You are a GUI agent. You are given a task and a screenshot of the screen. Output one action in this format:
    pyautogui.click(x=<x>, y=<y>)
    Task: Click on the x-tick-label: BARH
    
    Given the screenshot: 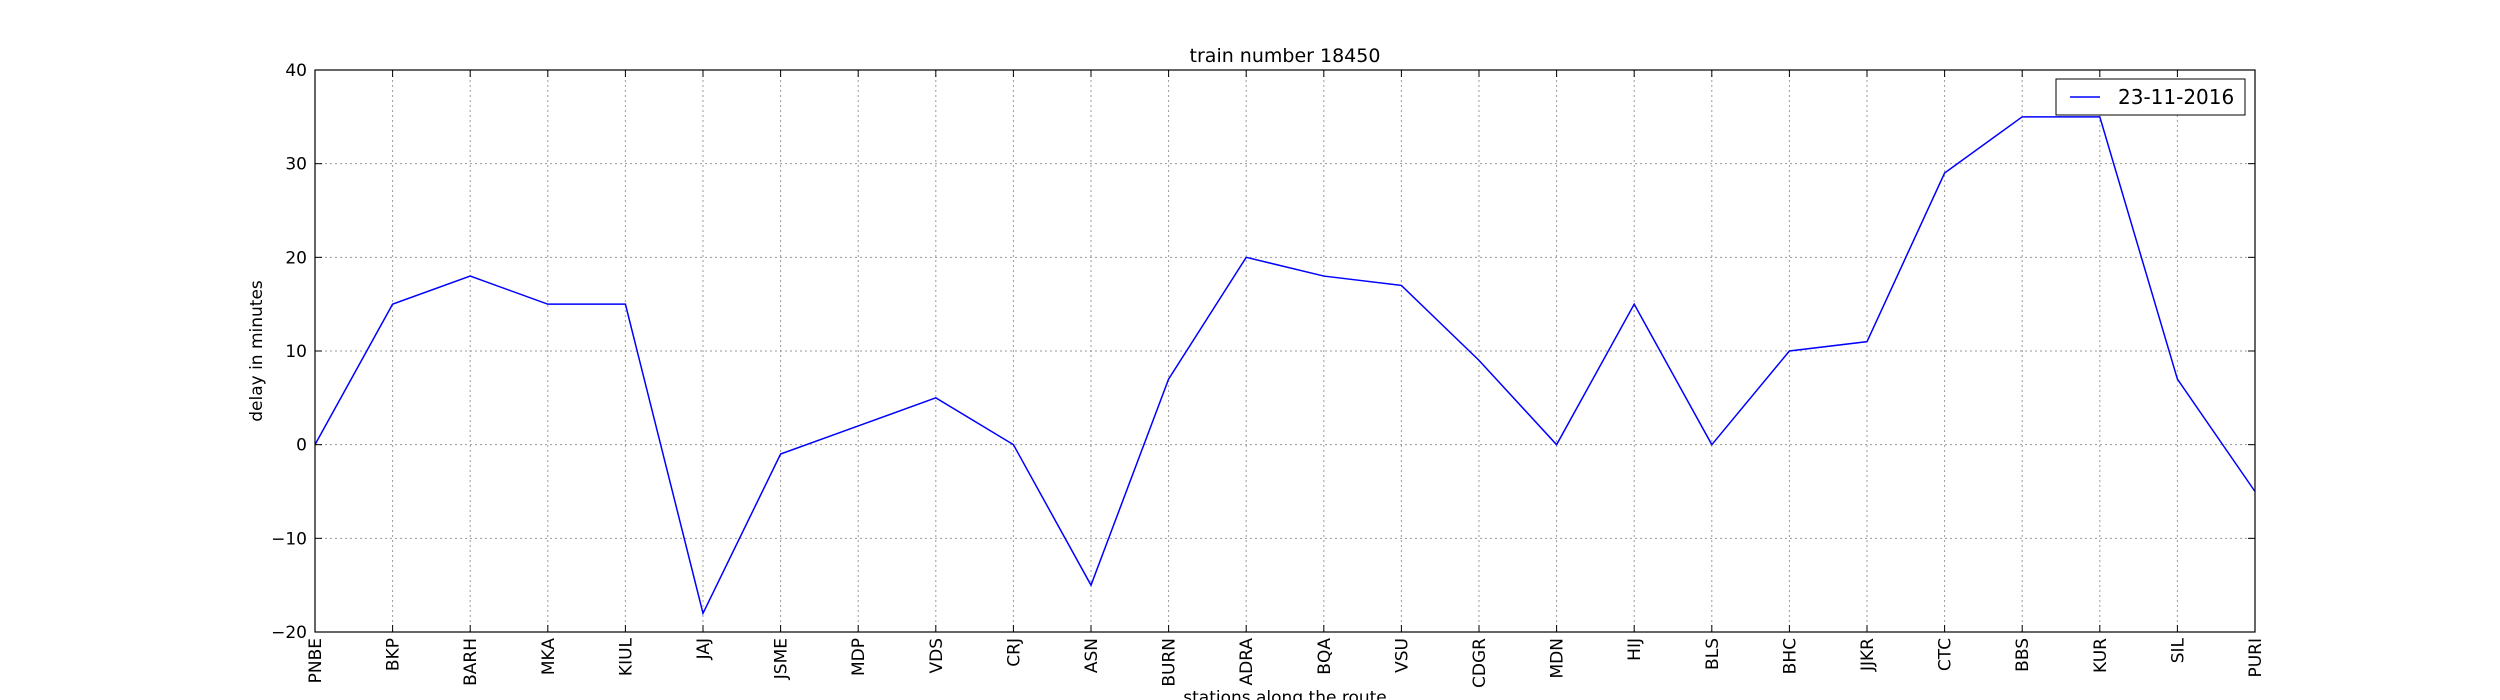 What is the action you would take?
    pyautogui.click(x=471, y=662)
    